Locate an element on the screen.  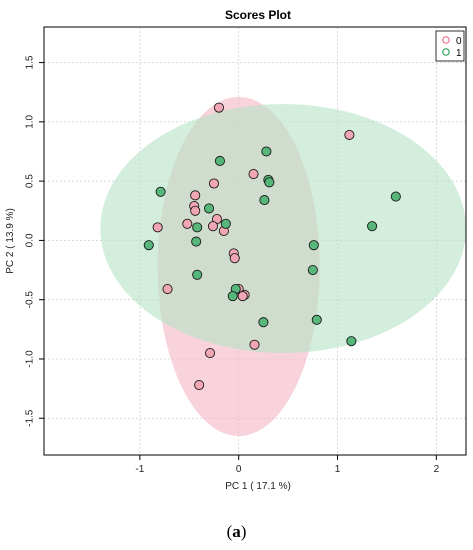
legend-box is located at coordinates (450, 46).